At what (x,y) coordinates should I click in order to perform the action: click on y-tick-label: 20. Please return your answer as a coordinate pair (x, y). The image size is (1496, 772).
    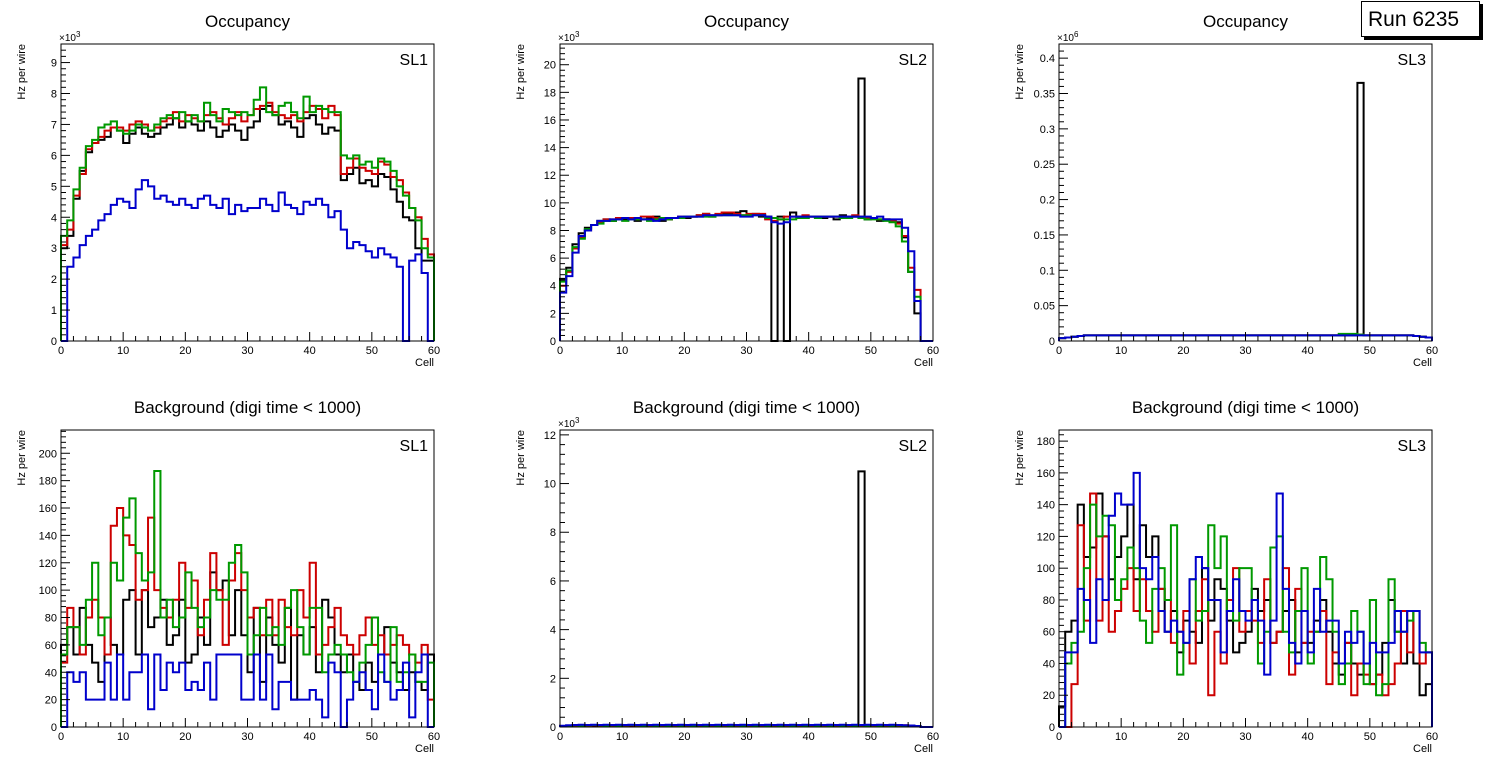
    Looking at the image, I should click on (1049, 696).